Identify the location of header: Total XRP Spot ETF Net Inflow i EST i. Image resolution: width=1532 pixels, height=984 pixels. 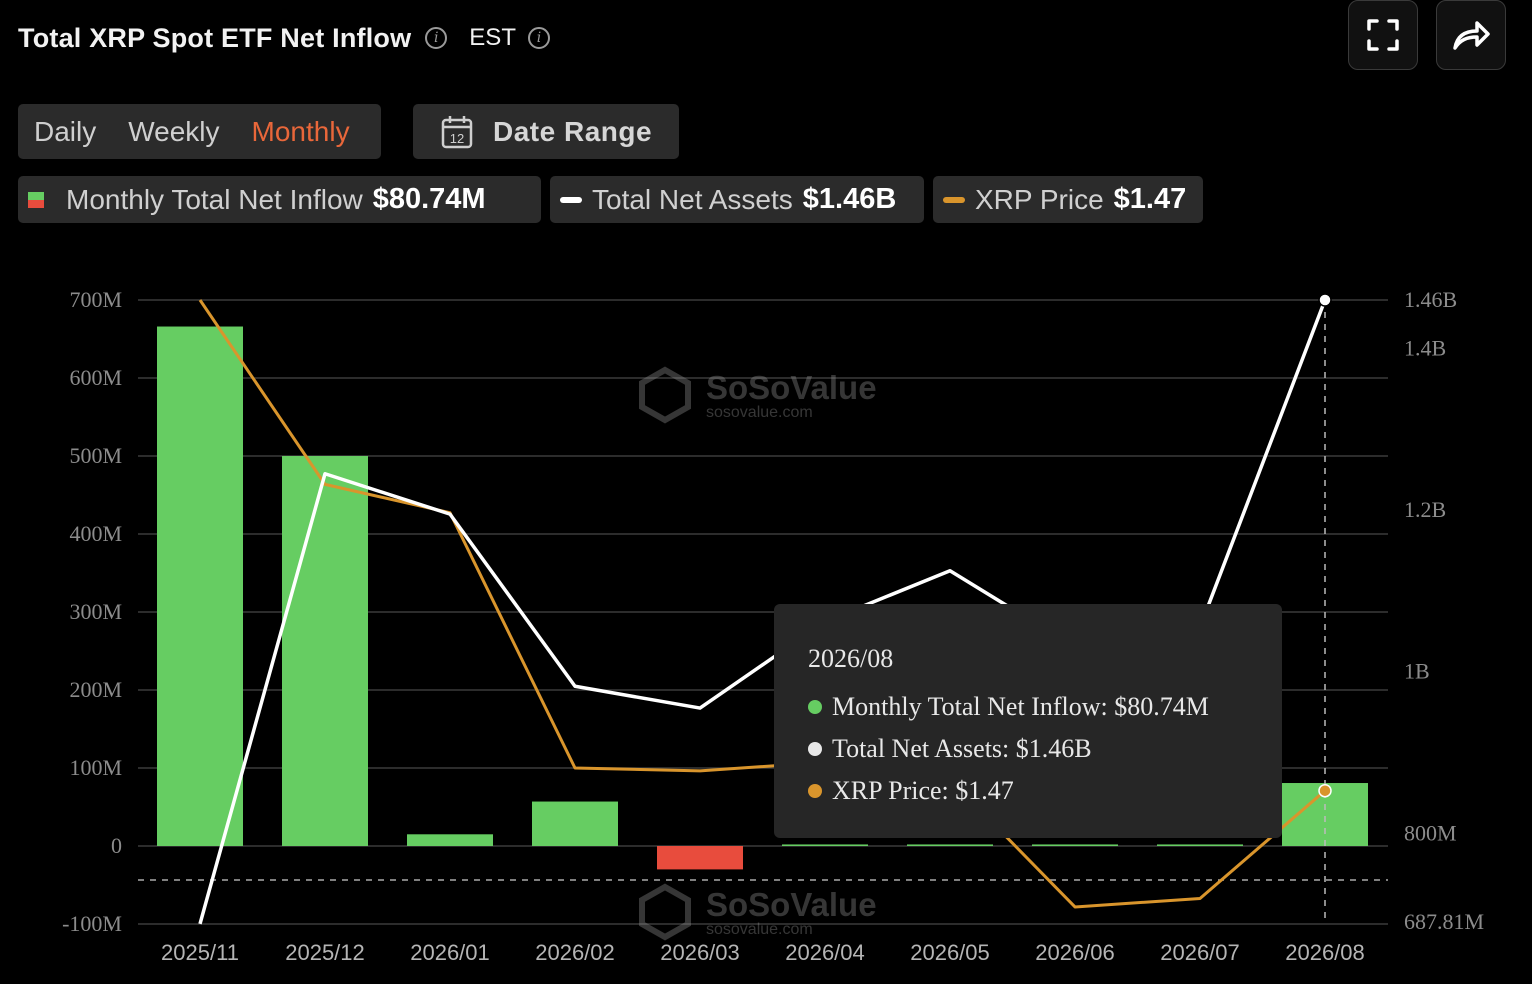
(284, 38).